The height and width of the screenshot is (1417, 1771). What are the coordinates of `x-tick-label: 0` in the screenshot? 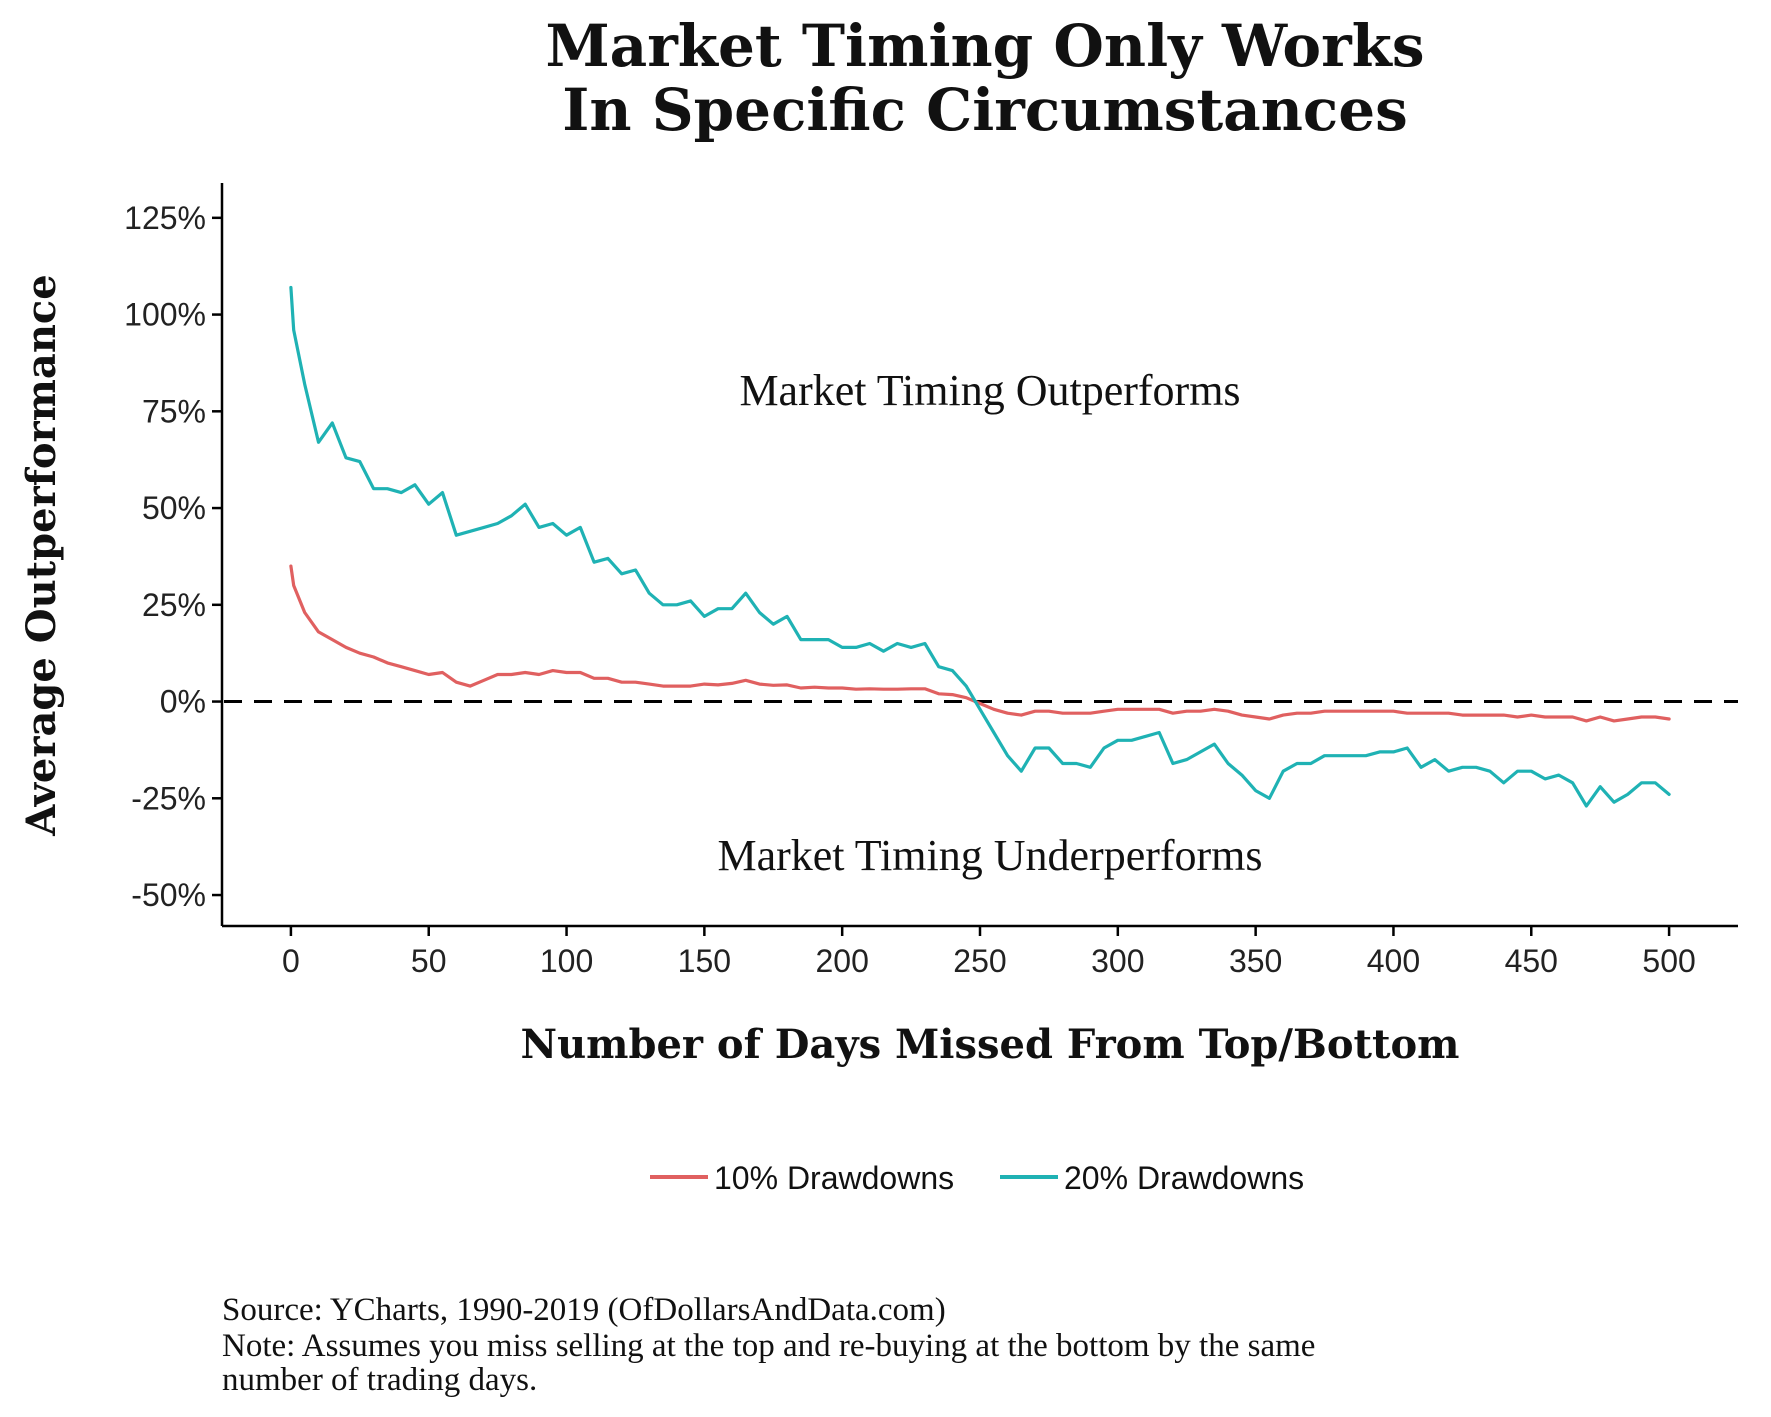 It's located at (291, 961).